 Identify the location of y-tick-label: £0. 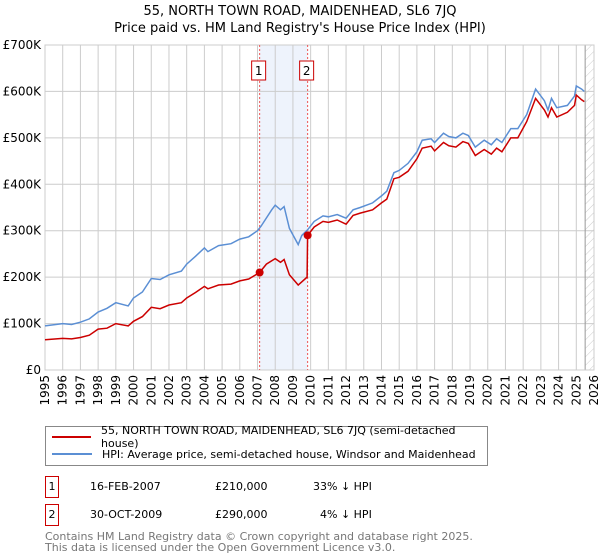
(33, 370).